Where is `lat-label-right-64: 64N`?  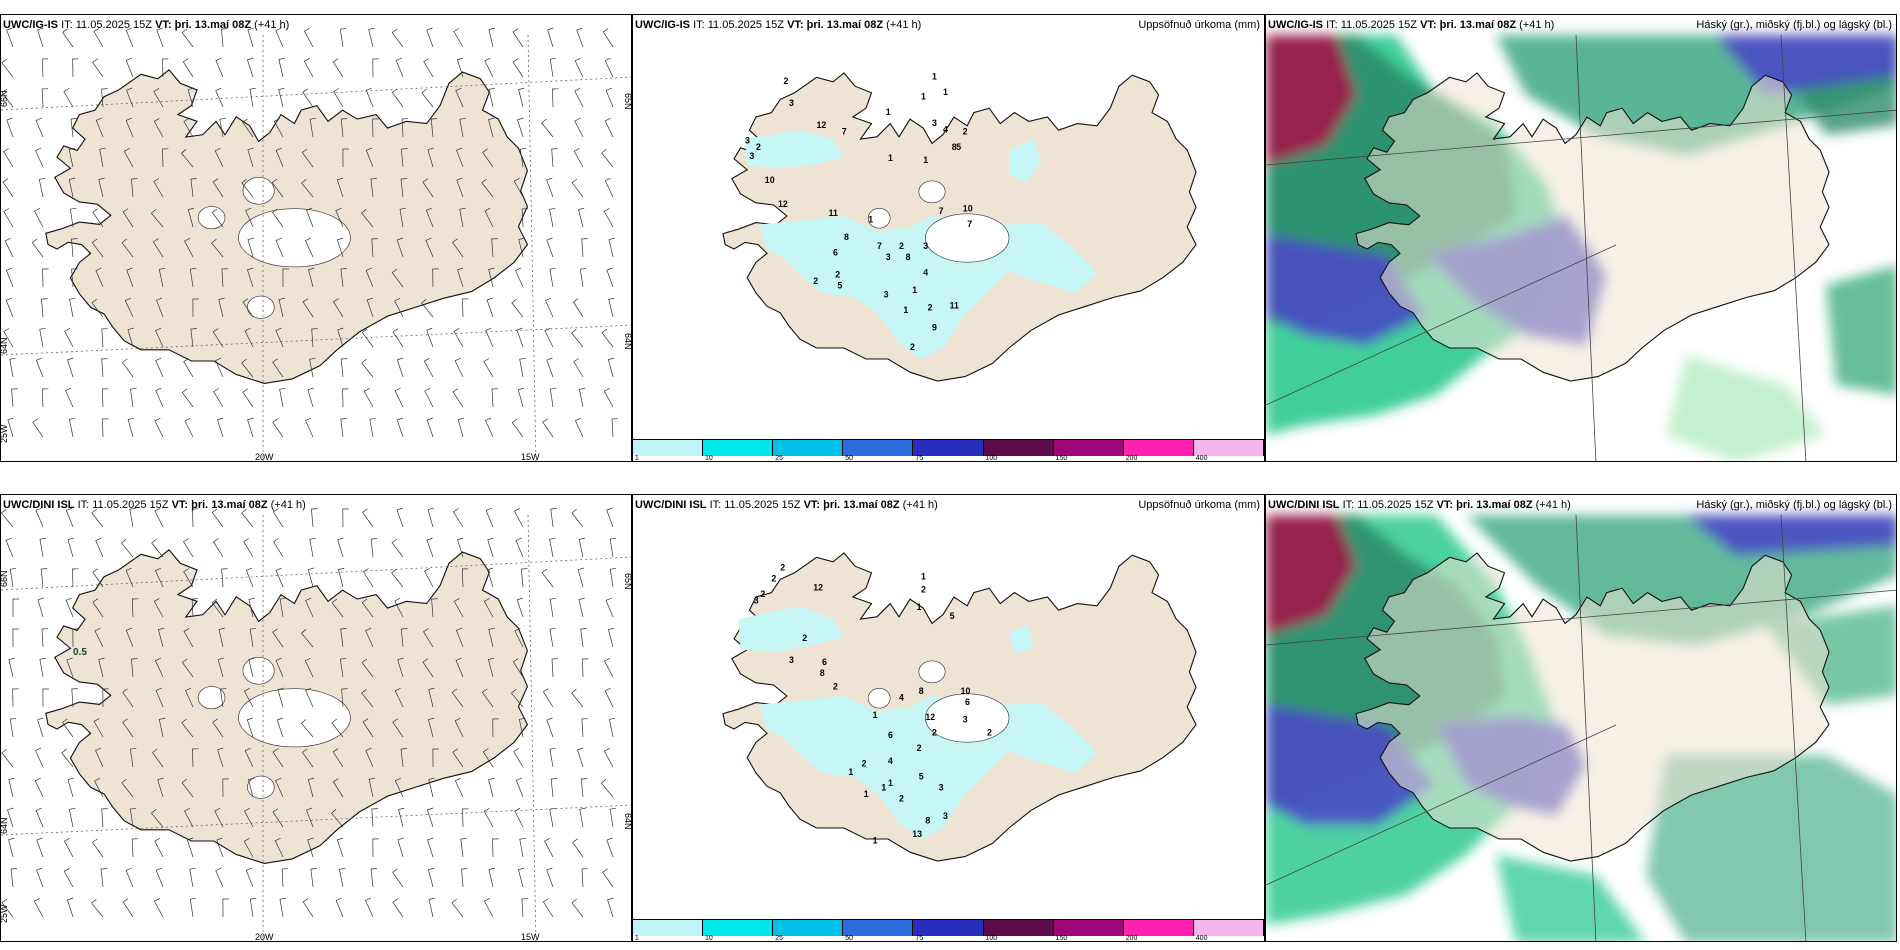 lat-label-right-64: 64N is located at coordinates (627, 821).